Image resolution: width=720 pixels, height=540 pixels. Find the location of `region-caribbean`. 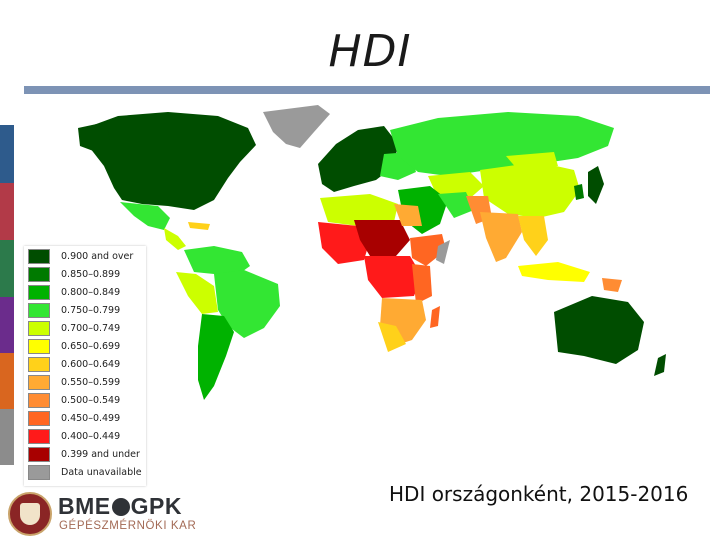

region-caribbean is located at coordinates (199, 226).